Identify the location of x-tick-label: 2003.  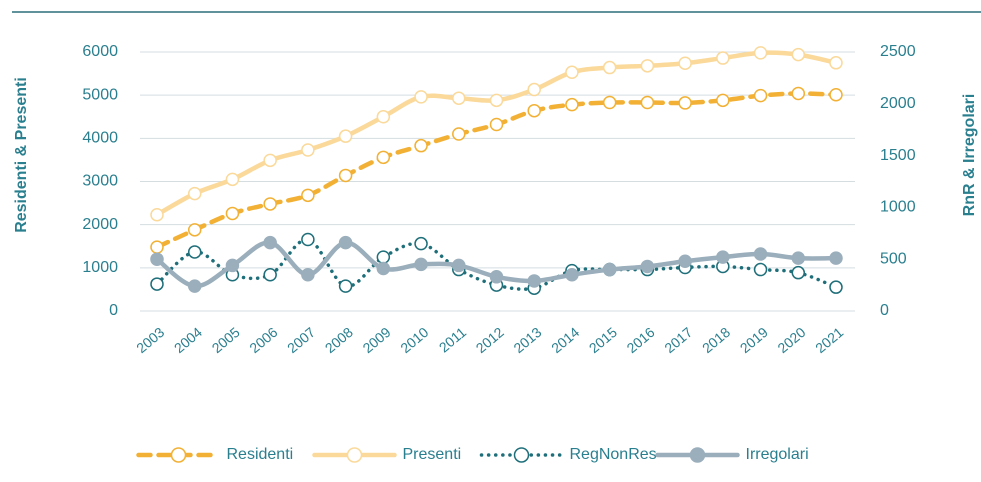
(150, 340).